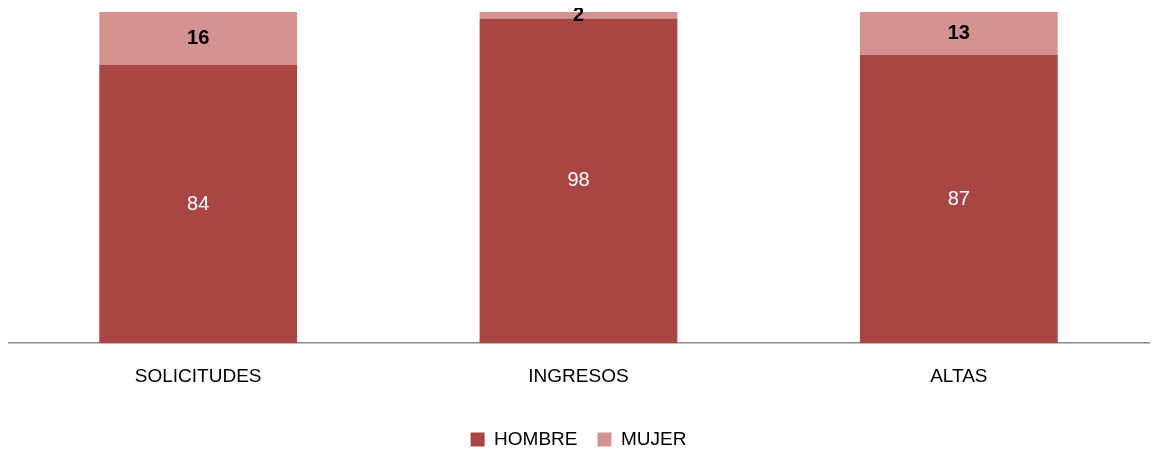 Image resolution: width=1161 pixels, height=467 pixels. Describe the element at coordinates (578, 179) in the screenshot. I see `data-label: 98` at that location.